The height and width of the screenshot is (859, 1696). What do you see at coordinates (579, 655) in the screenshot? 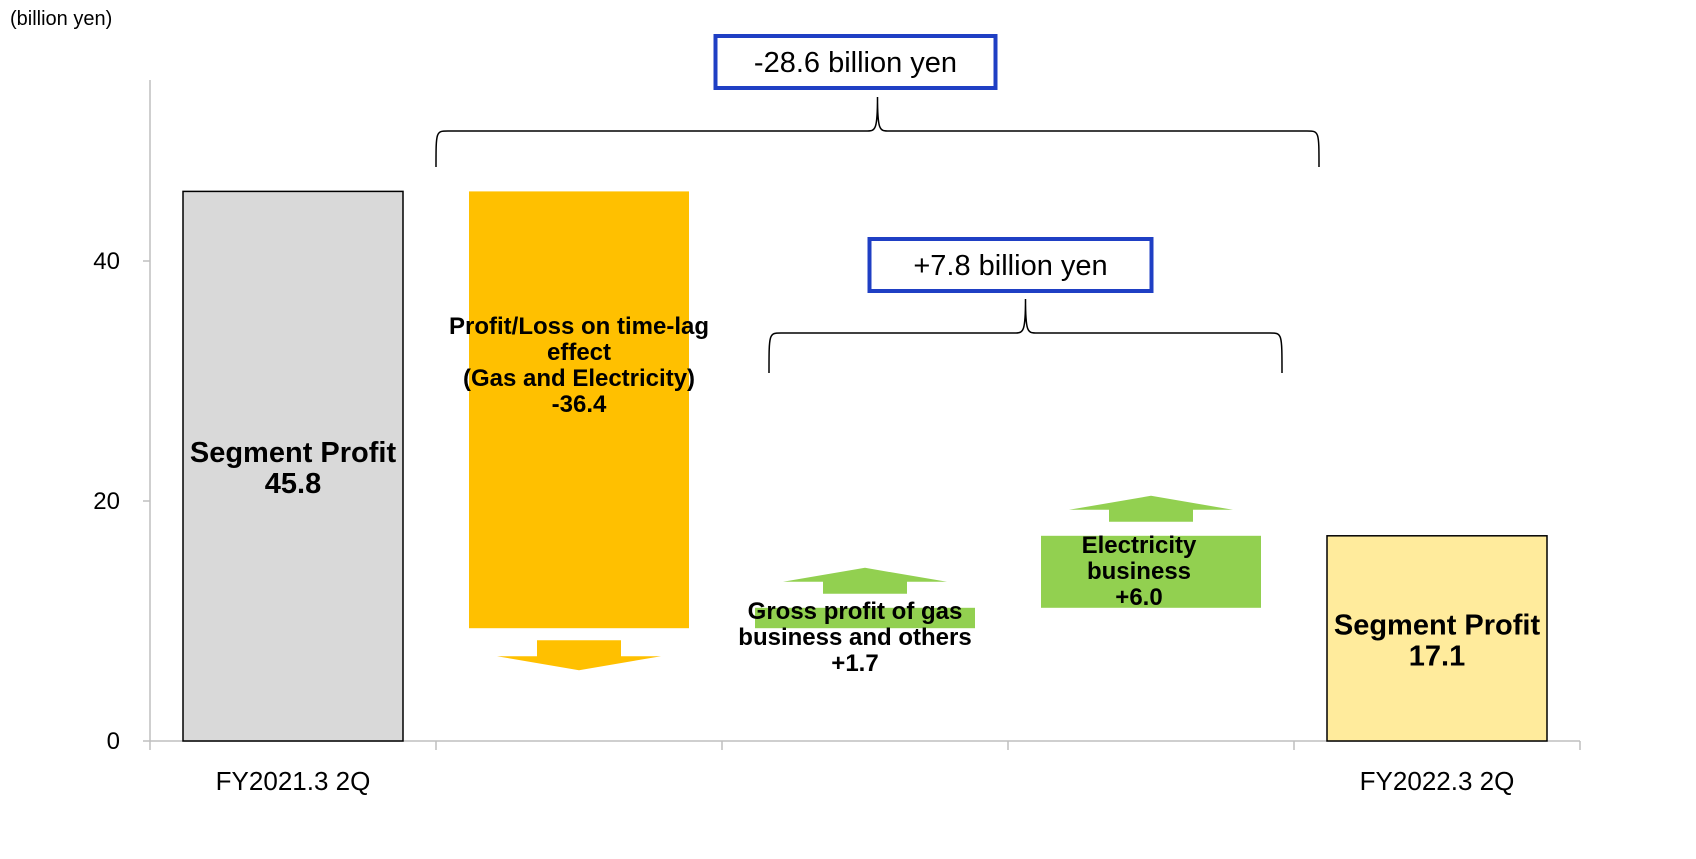
I see `arrow-down-timelag` at bounding box center [579, 655].